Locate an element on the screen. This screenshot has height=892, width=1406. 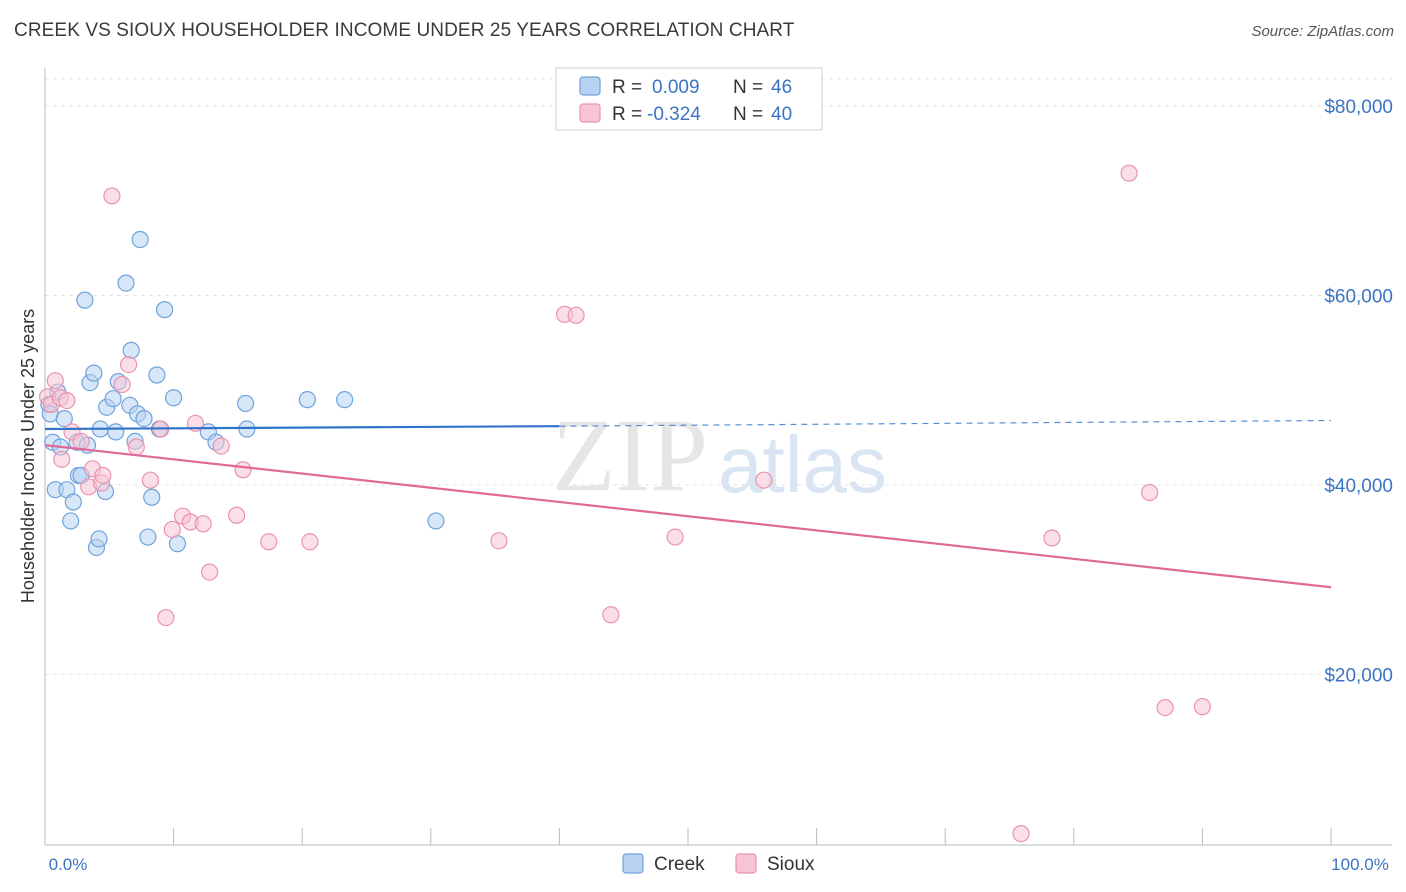
sioux-legend-swatch is located at coordinates (746, 863).